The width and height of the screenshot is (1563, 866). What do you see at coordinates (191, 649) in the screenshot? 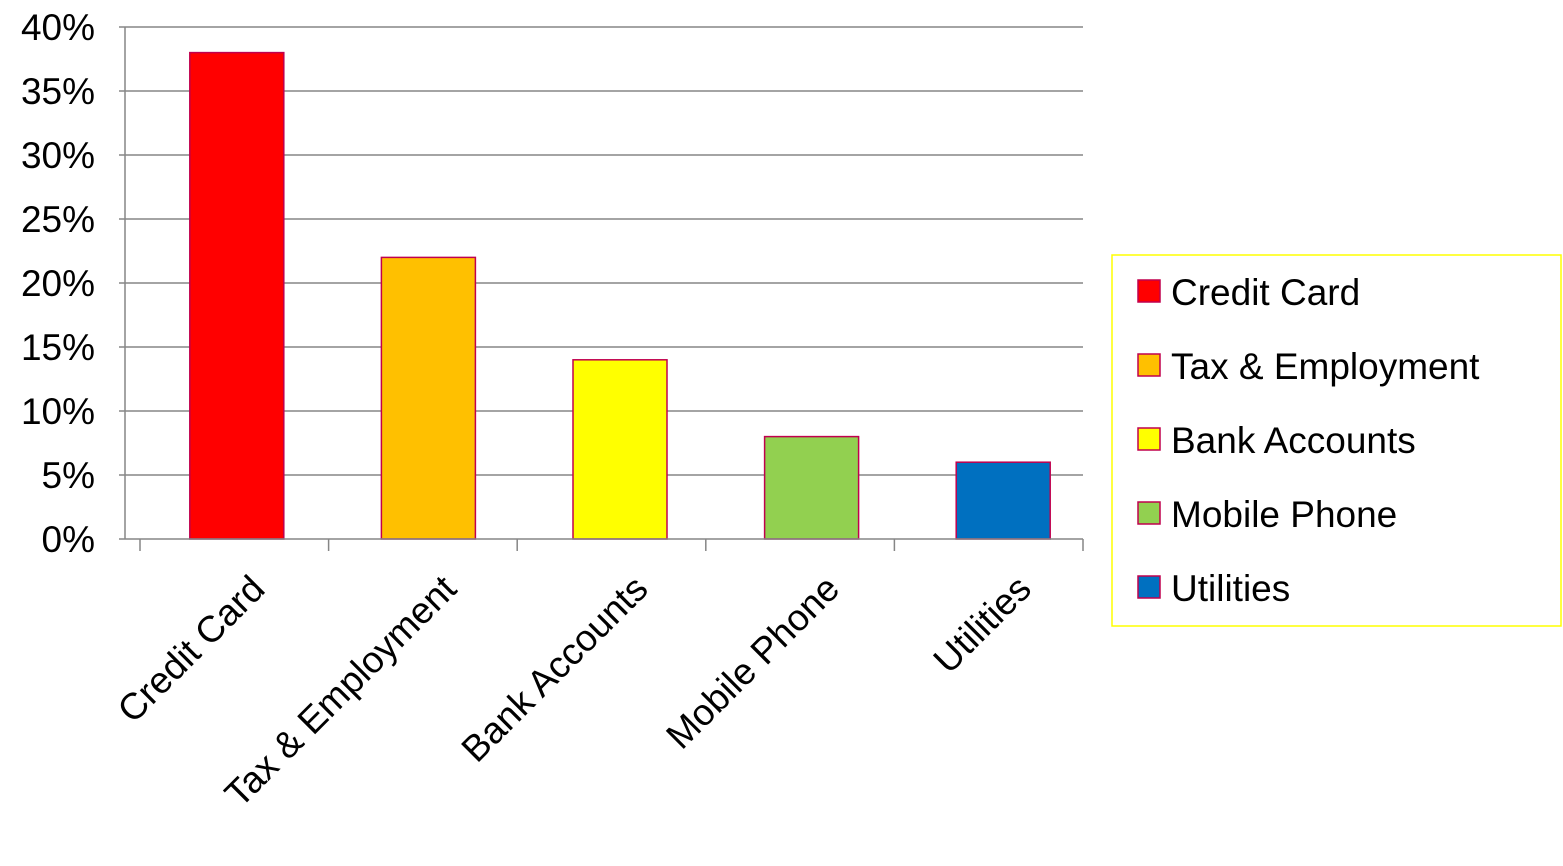
I see `x-category-label: Credit Card` at bounding box center [191, 649].